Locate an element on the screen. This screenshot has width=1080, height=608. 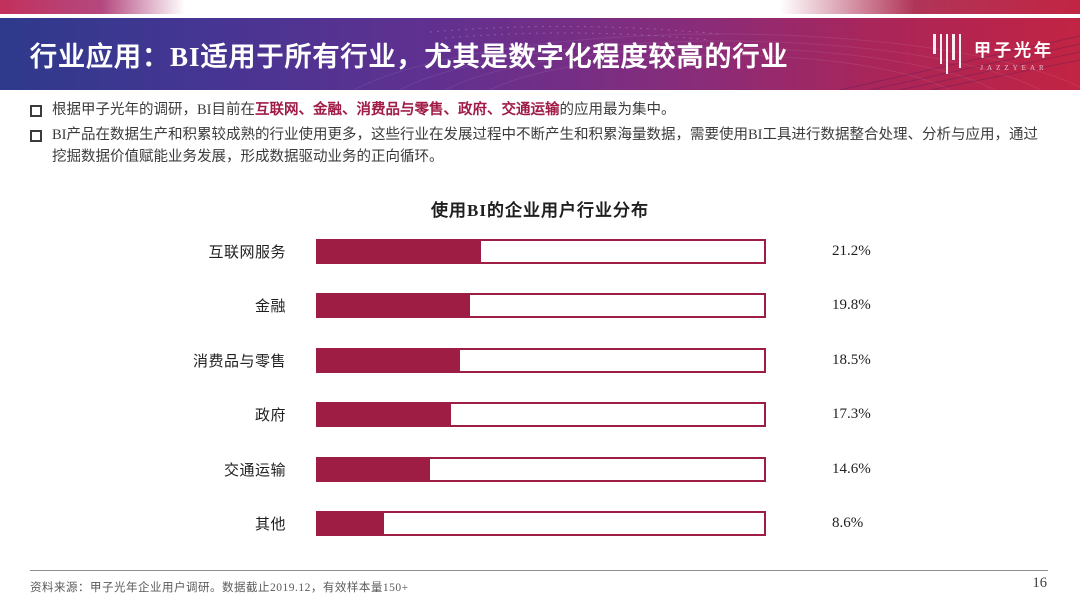
logo-text: 甲子光年 JAZZYEAR is located at coordinates (1014, 54).